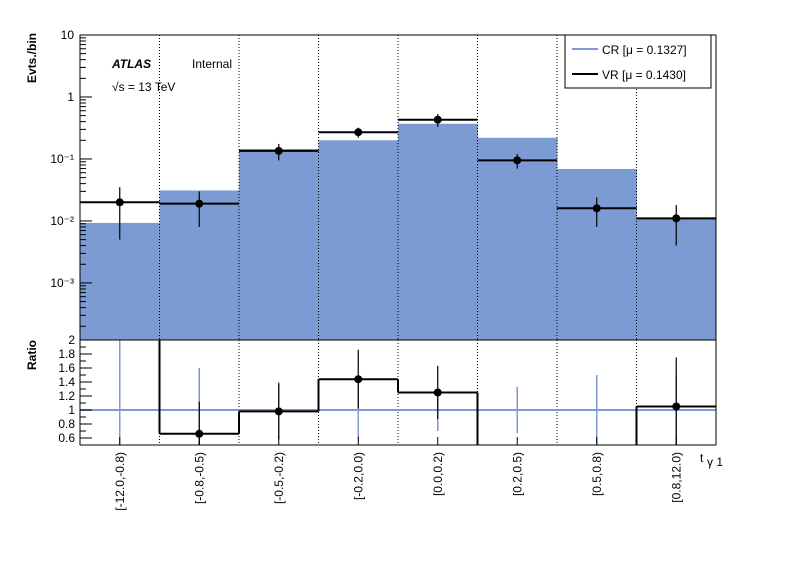 The image size is (796, 572). Describe the element at coordinates (131, 64) in the screenshot. I see `atlas-label: ATLAS` at that location.